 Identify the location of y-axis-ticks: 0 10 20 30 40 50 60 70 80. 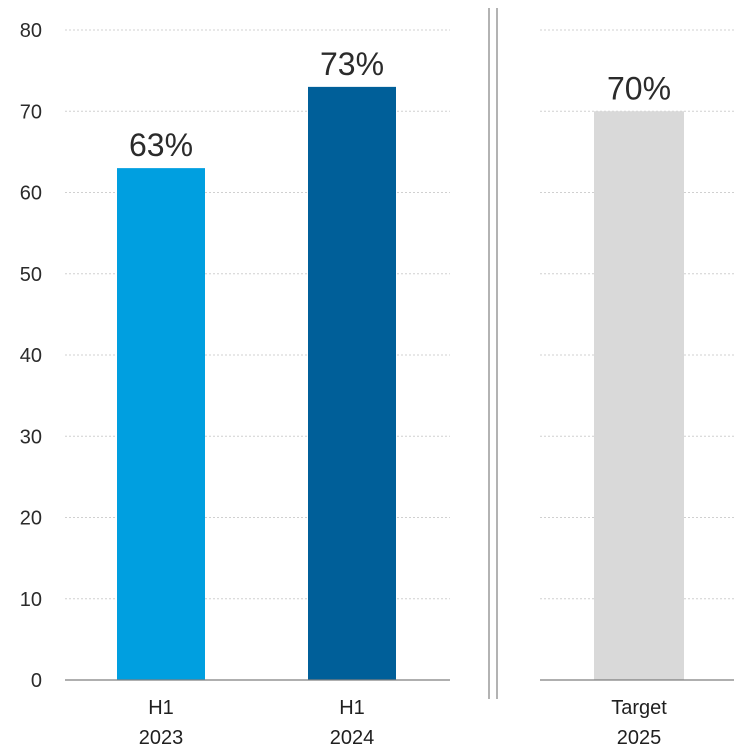
(31, 356).